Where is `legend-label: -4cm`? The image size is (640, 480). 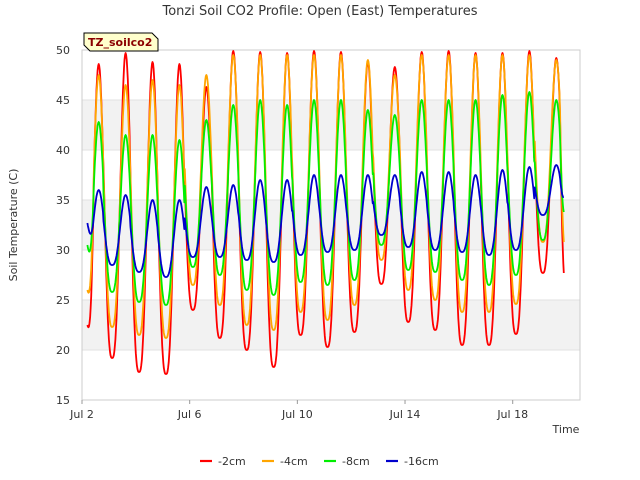 legend-label: -4cm is located at coordinates (294, 461).